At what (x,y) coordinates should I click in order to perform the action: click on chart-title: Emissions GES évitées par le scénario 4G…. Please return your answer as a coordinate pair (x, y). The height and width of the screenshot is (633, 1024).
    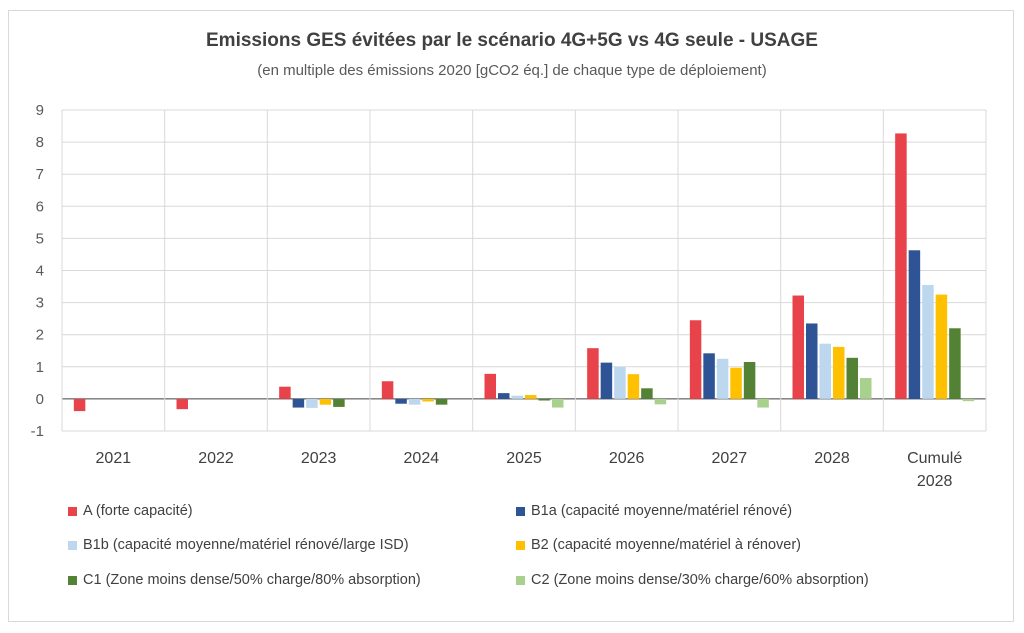
    Looking at the image, I should click on (512, 40).